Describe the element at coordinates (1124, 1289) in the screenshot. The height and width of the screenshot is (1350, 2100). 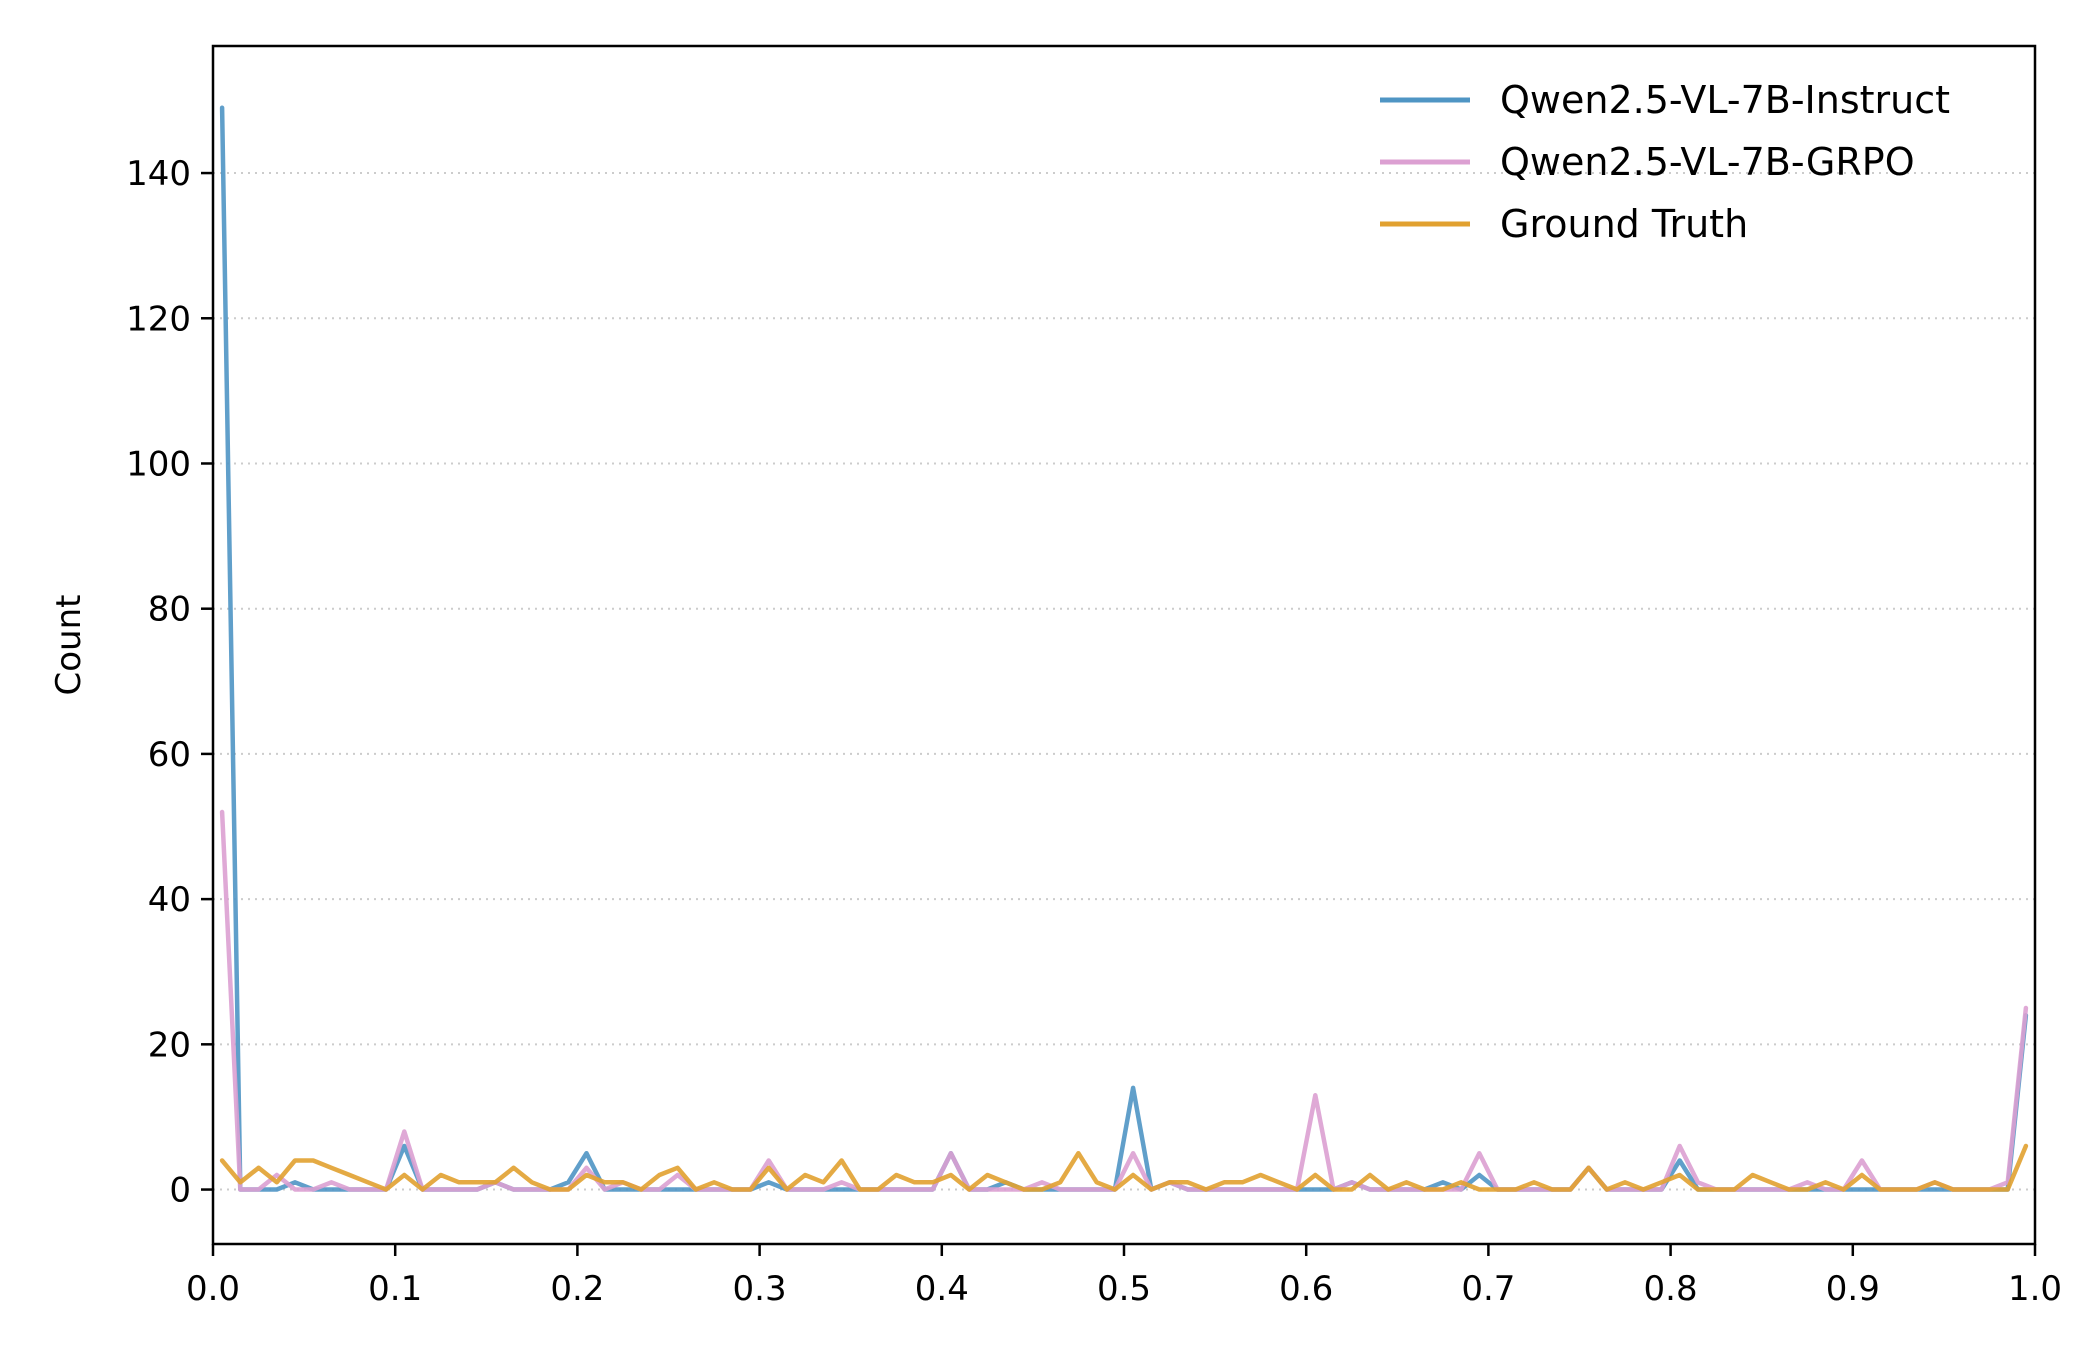
I see `x-tick-label: 0.5` at that location.